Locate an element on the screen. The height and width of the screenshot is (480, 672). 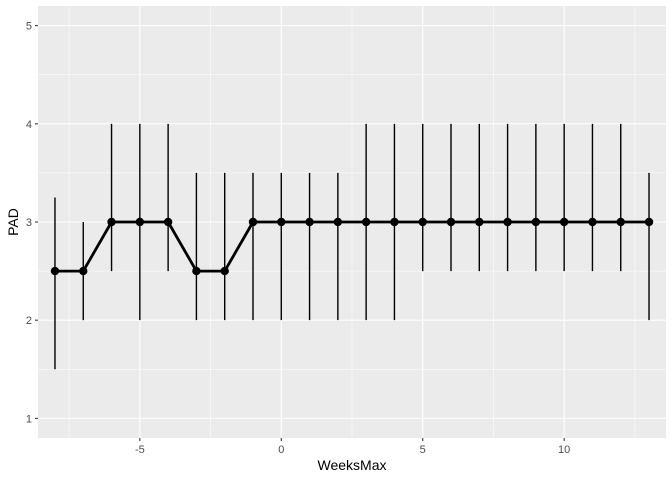
x-tick-label: 0 is located at coordinates (281, 450).